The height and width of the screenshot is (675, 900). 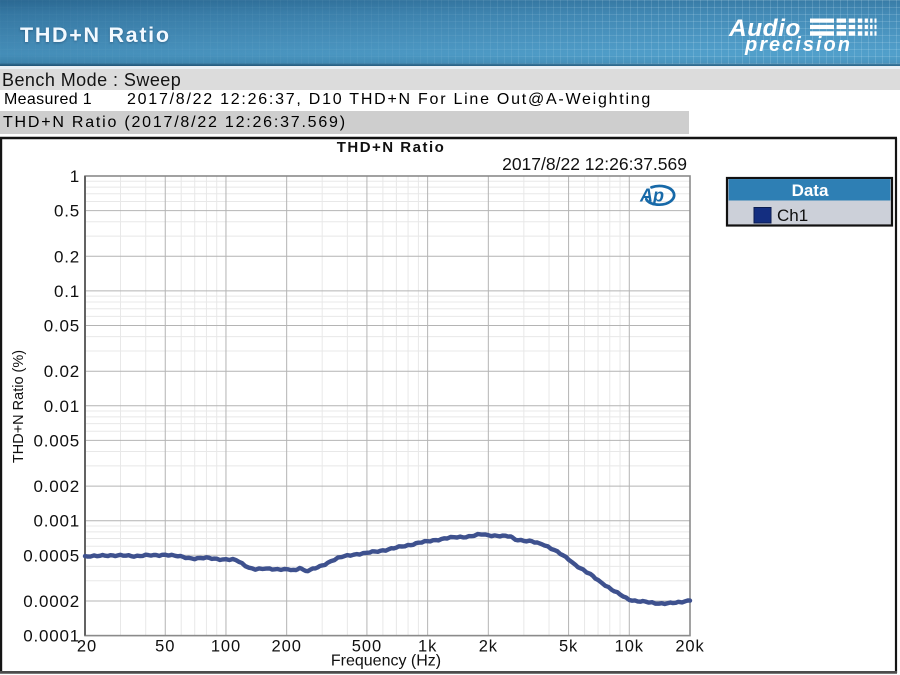 What do you see at coordinates (488, 647) in the screenshot?
I see `svg-text: 2k` at bounding box center [488, 647].